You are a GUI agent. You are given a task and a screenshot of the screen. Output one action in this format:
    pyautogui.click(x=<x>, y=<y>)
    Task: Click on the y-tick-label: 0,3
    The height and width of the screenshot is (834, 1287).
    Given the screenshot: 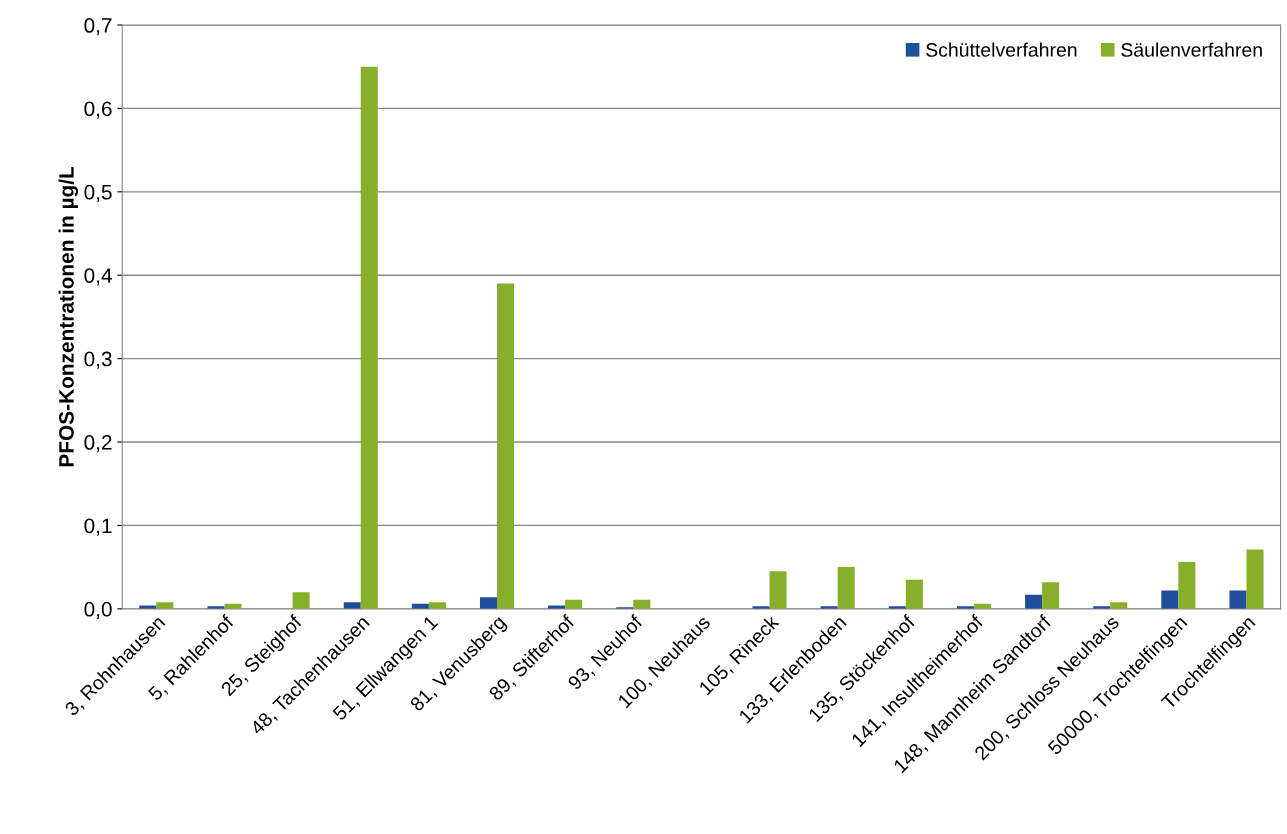 What is the action you would take?
    pyautogui.click(x=98, y=360)
    